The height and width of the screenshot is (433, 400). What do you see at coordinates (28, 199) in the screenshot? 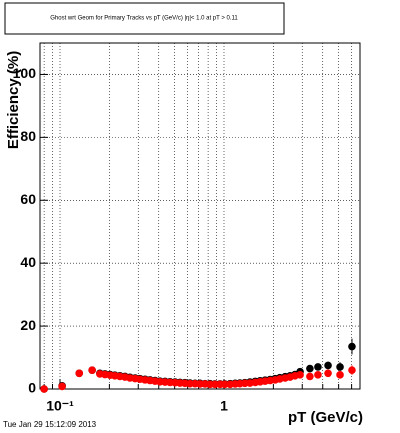
I see `y-tick-label: 60` at bounding box center [28, 199].